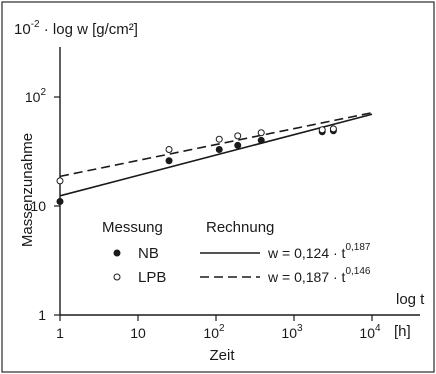  What do you see at coordinates (33, 97) in the screenshot?
I see `y-tick-label-2-base: 10` at bounding box center [33, 97].